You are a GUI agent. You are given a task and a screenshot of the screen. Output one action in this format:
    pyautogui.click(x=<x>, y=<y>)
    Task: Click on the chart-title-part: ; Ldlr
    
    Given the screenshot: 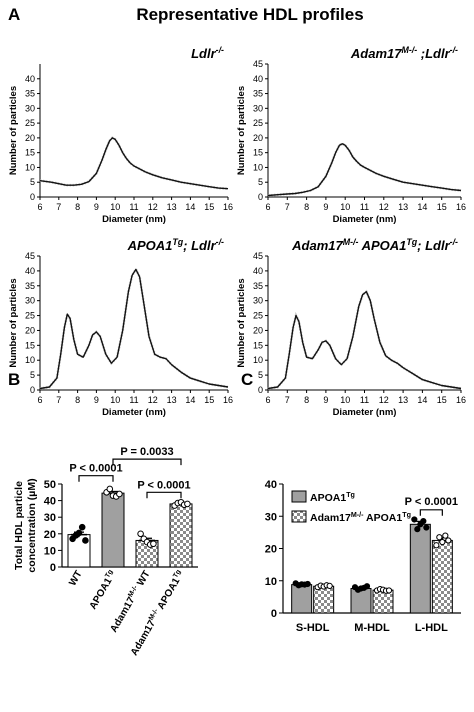 What is the action you would take?
    pyautogui.click(x=433, y=245)
    